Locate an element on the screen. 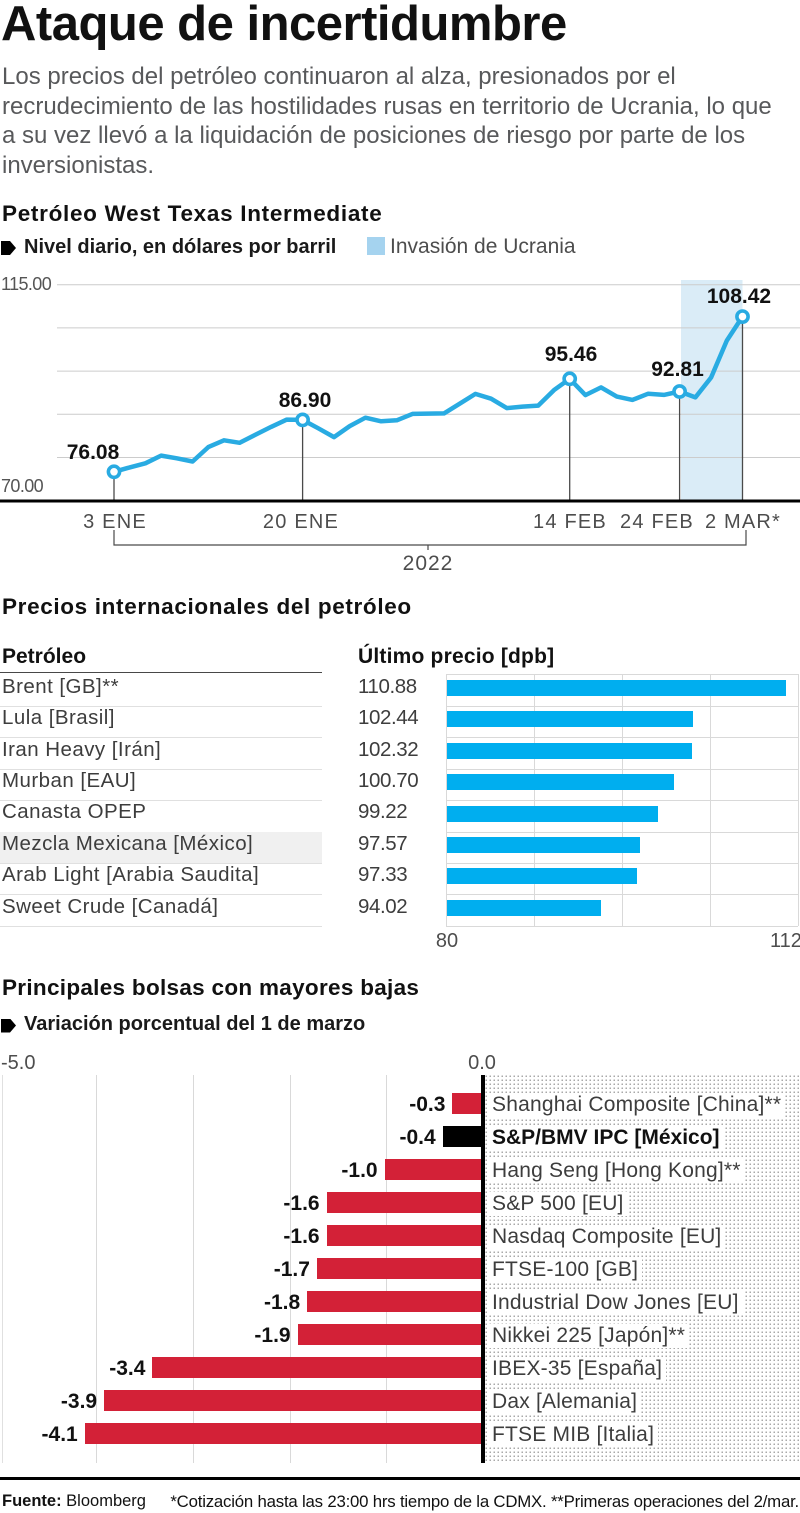 The image size is (800, 1513). svg-text: 70.00 is located at coordinates (22, 486).